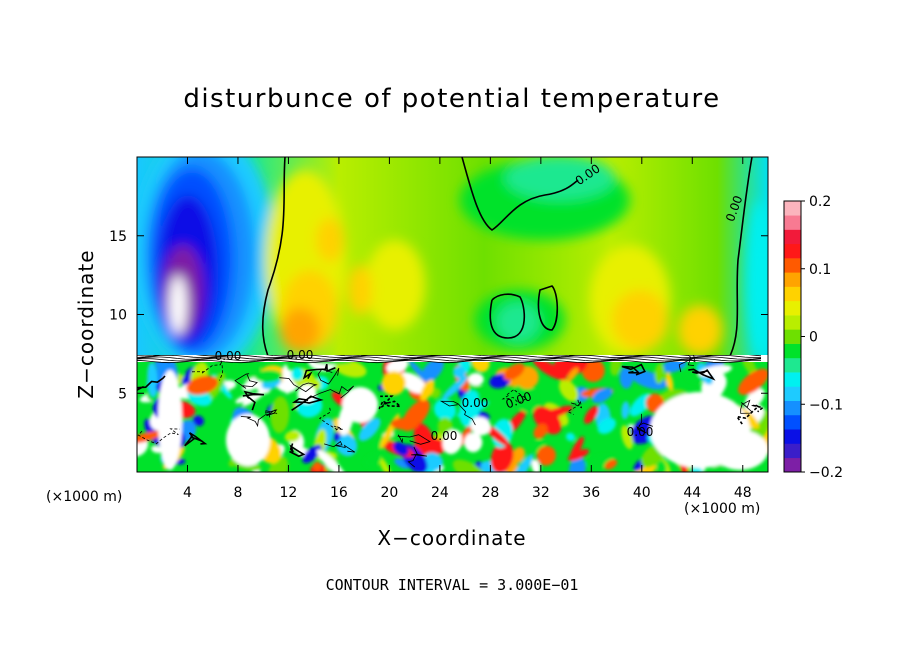 This screenshot has width=904, height=654. Describe the element at coordinates (300, 355) in the screenshot. I see `contour-label-2: 0.00` at that location.